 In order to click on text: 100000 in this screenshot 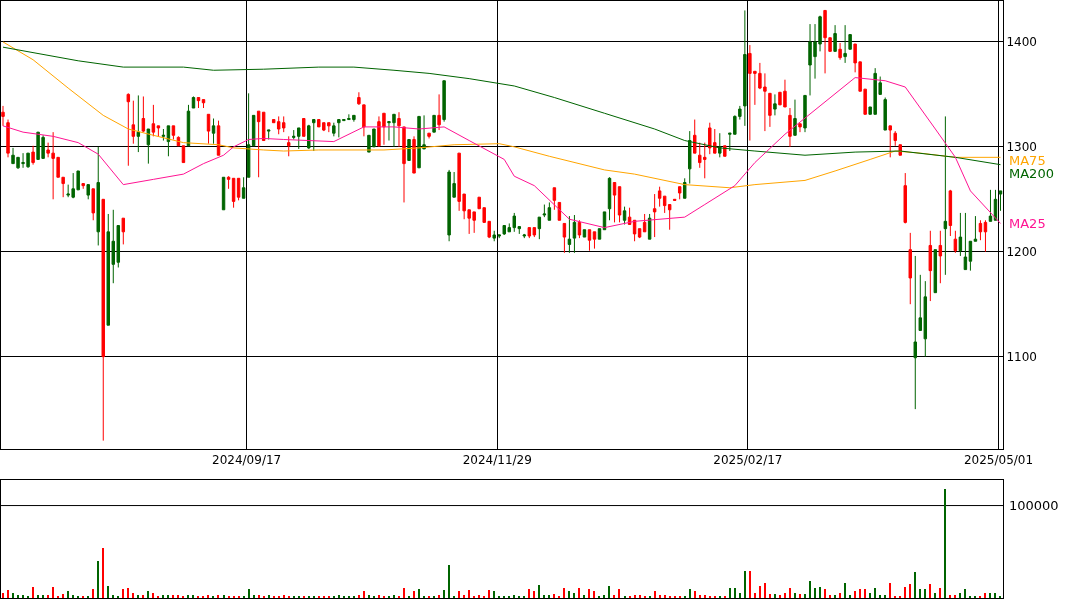, I will do `click(1034, 505)`.